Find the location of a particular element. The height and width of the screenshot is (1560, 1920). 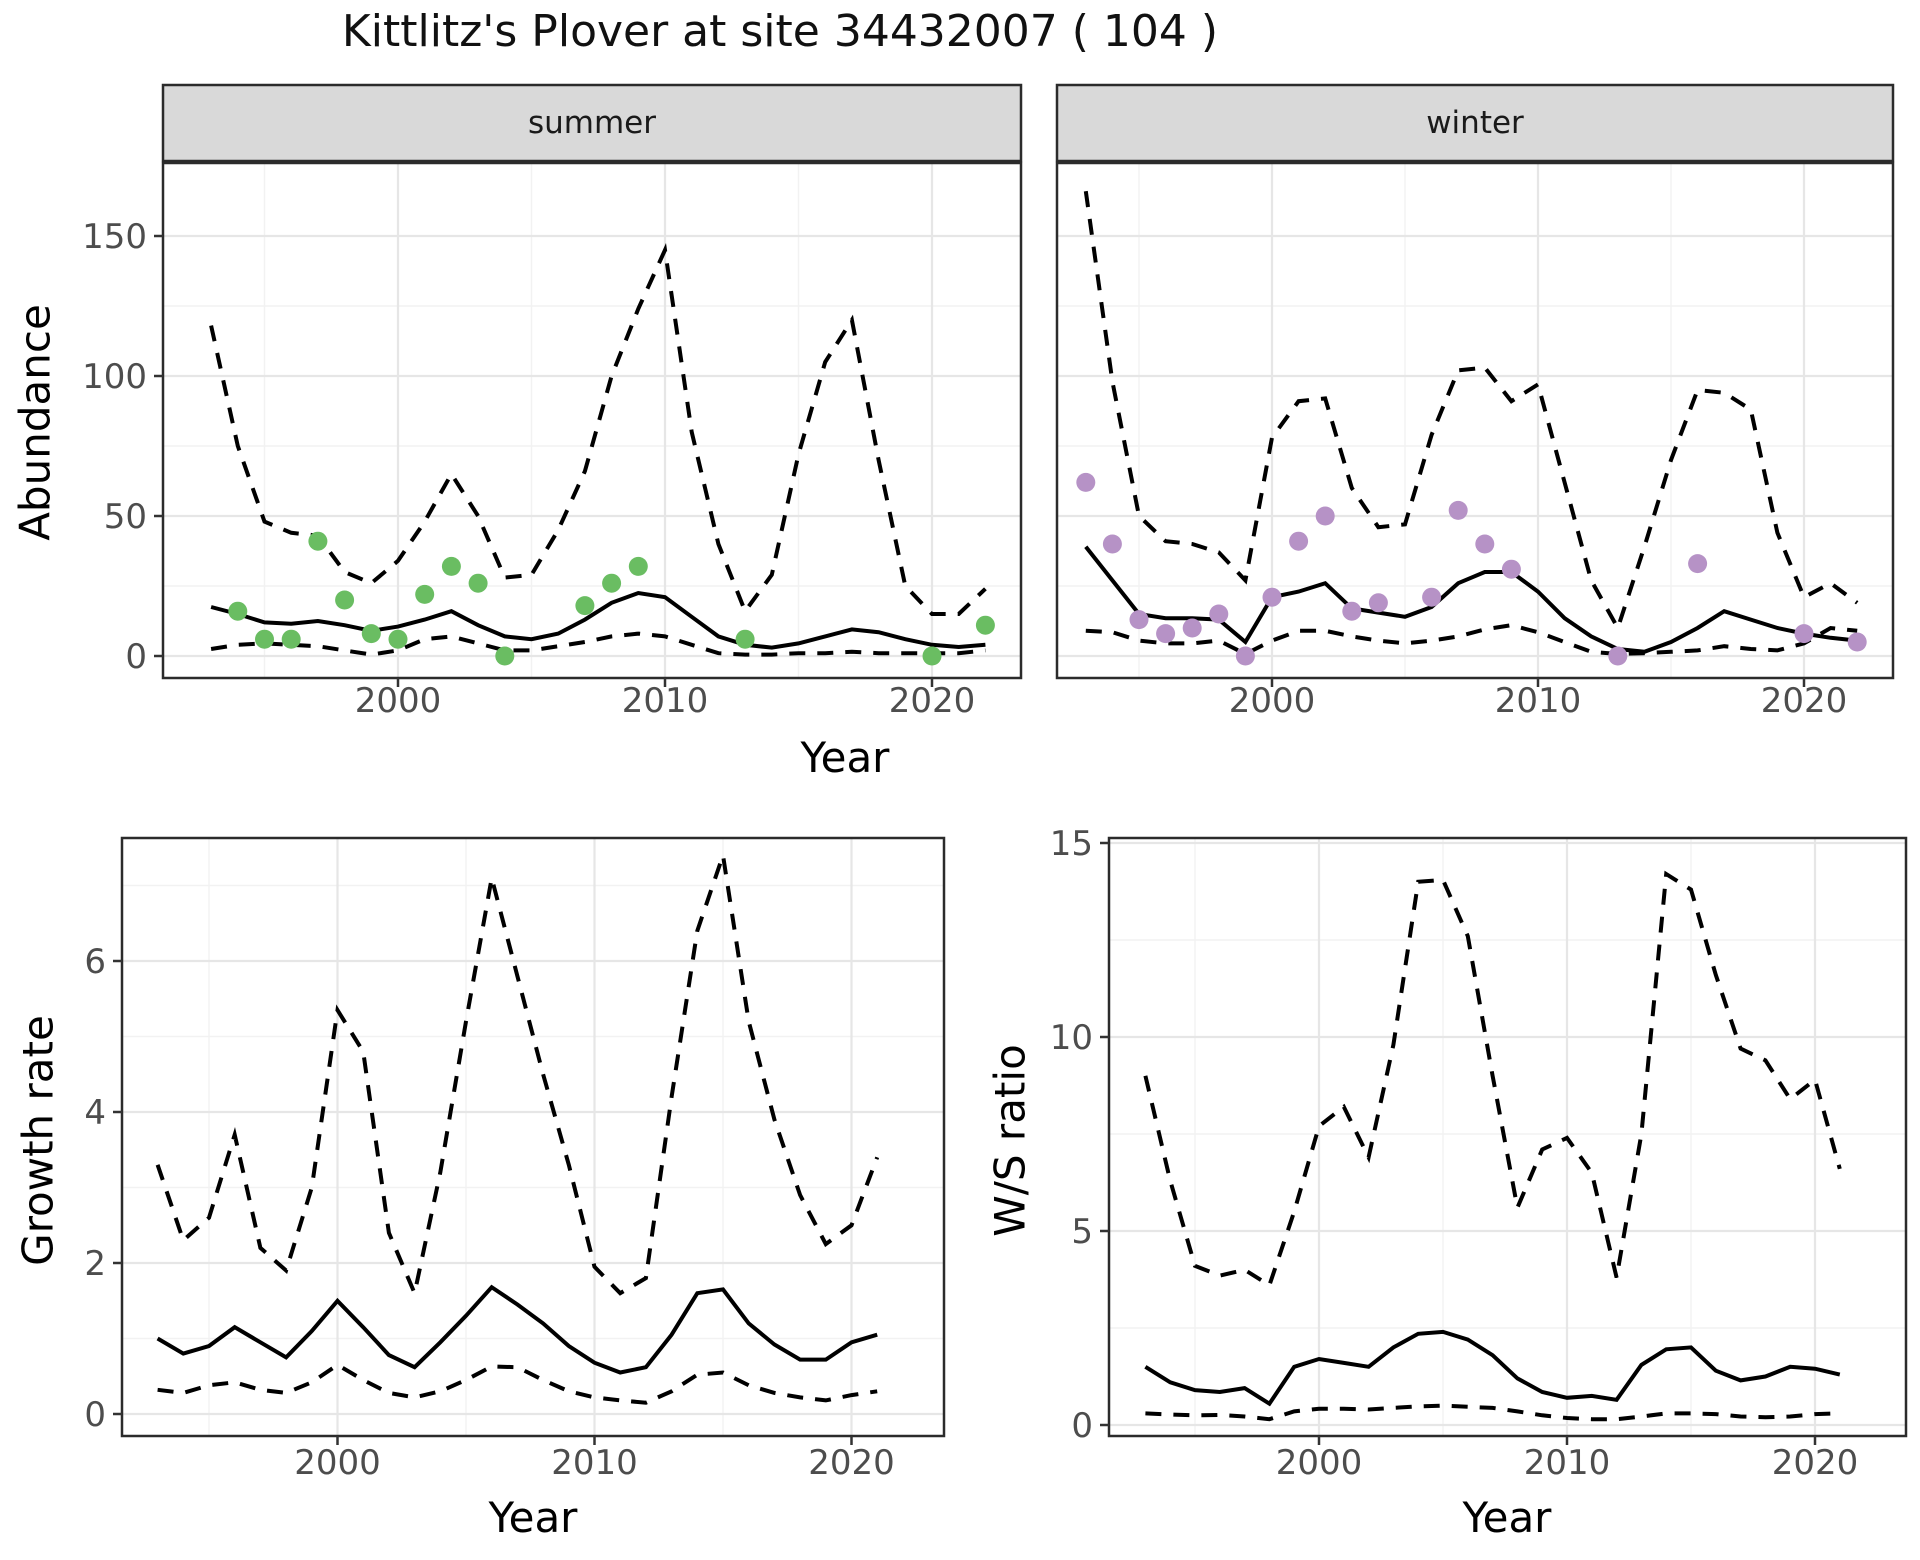

observed-points-abundance_summer is located at coordinates (611, 598).